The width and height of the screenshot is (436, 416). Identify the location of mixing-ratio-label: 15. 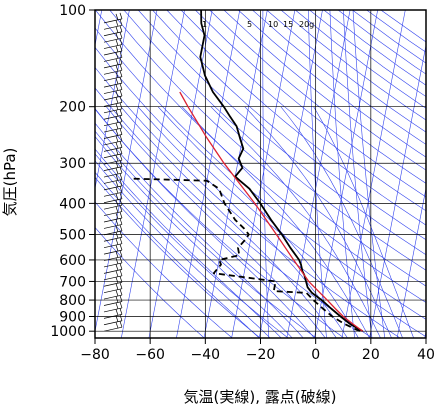
(288, 24).